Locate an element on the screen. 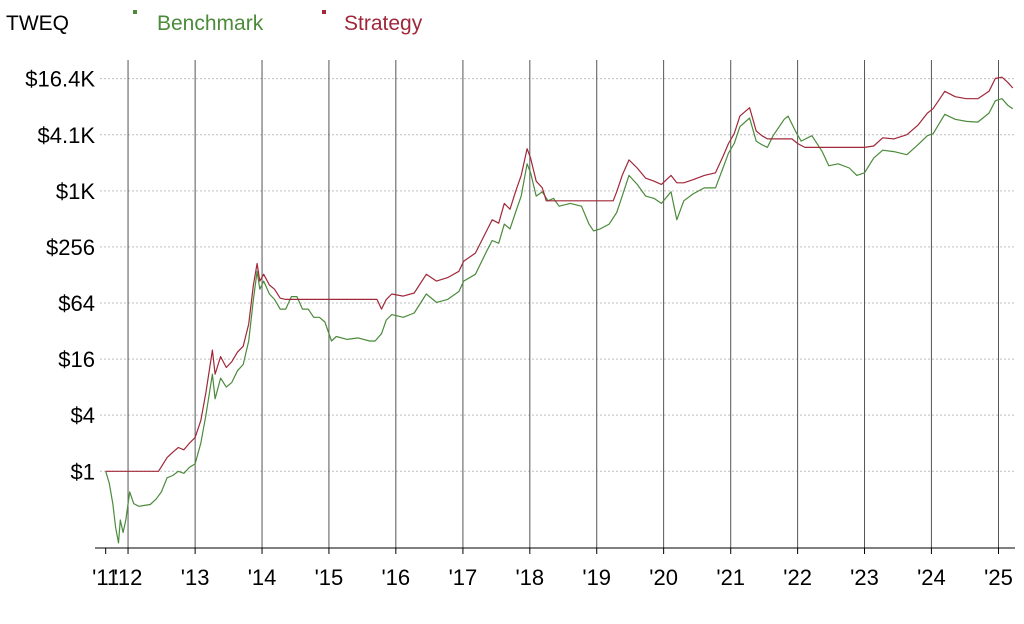 This screenshot has width=1024, height=624. x-tick-label: '15 is located at coordinates (329, 577).